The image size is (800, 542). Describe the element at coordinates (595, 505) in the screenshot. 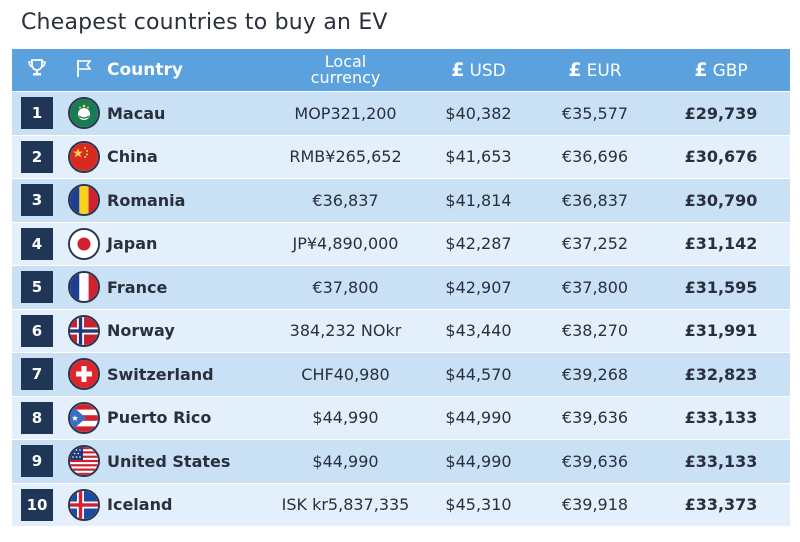

I see `eur-price: €39,918` at that location.